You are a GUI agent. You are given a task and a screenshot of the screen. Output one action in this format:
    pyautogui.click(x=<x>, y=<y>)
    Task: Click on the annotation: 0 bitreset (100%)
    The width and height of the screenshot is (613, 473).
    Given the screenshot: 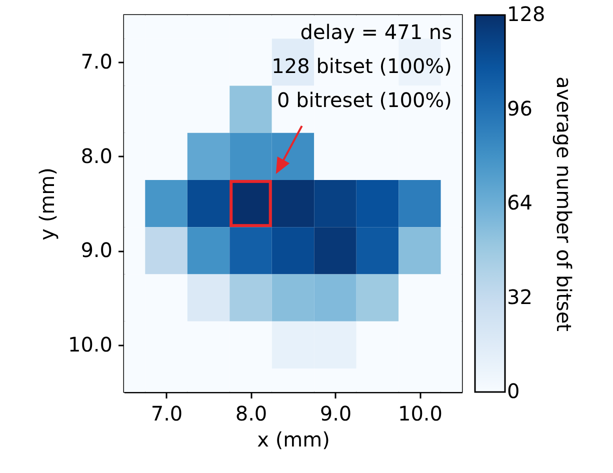 What is the action you would take?
    pyautogui.click(x=364, y=100)
    